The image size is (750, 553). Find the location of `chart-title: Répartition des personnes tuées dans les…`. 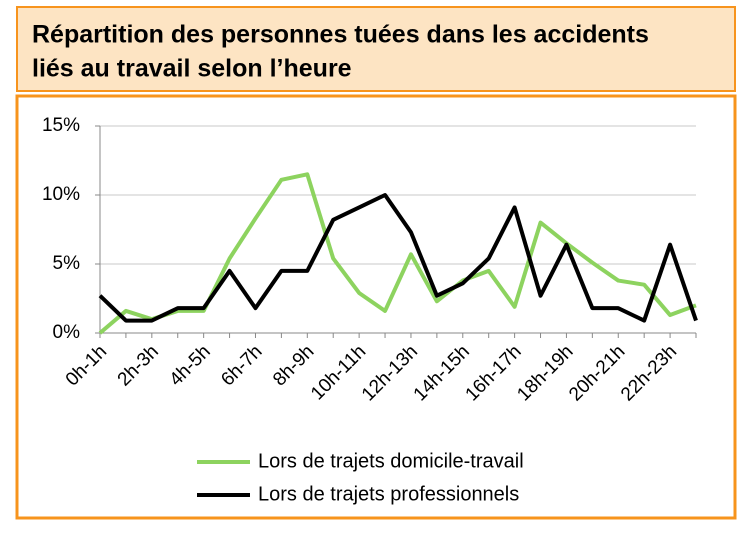

chart-title: Répartition des personnes tuées dans les… is located at coordinates (340, 35).